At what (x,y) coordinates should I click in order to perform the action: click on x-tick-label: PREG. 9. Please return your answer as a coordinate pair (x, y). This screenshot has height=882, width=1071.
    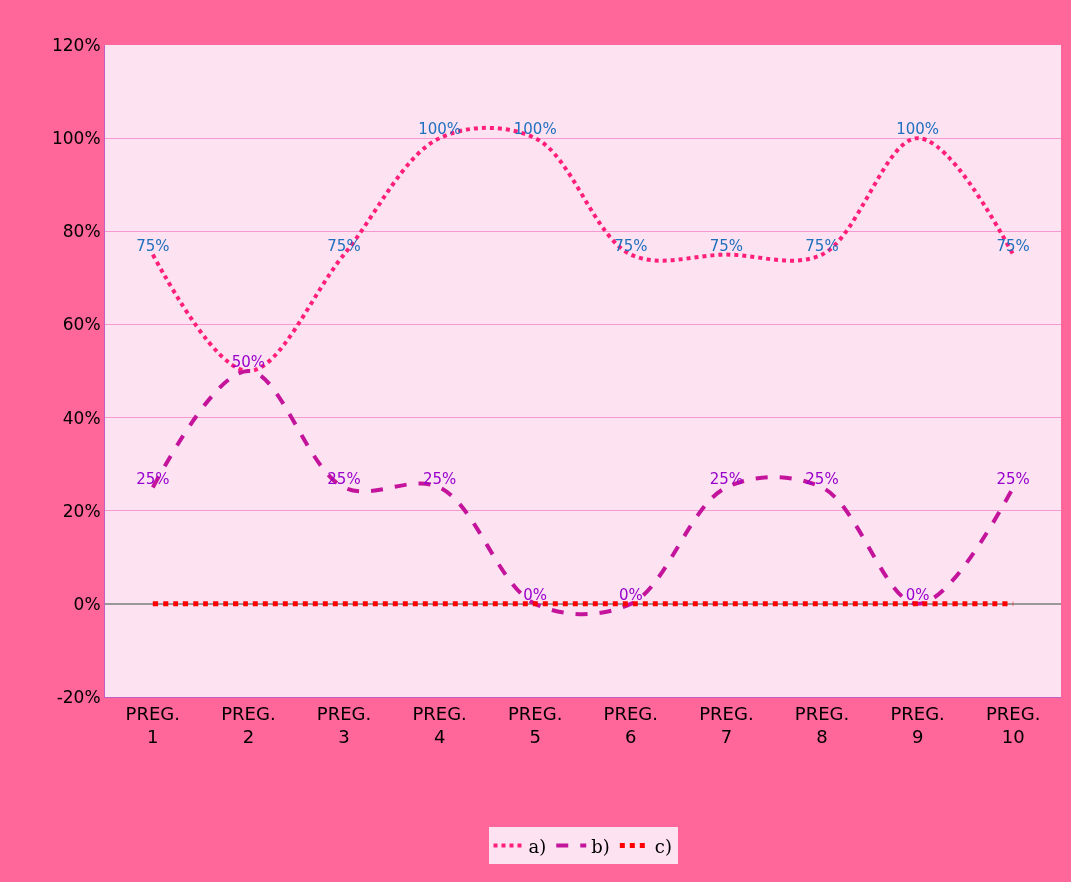
    Looking at the image, I should click on (917, 724).